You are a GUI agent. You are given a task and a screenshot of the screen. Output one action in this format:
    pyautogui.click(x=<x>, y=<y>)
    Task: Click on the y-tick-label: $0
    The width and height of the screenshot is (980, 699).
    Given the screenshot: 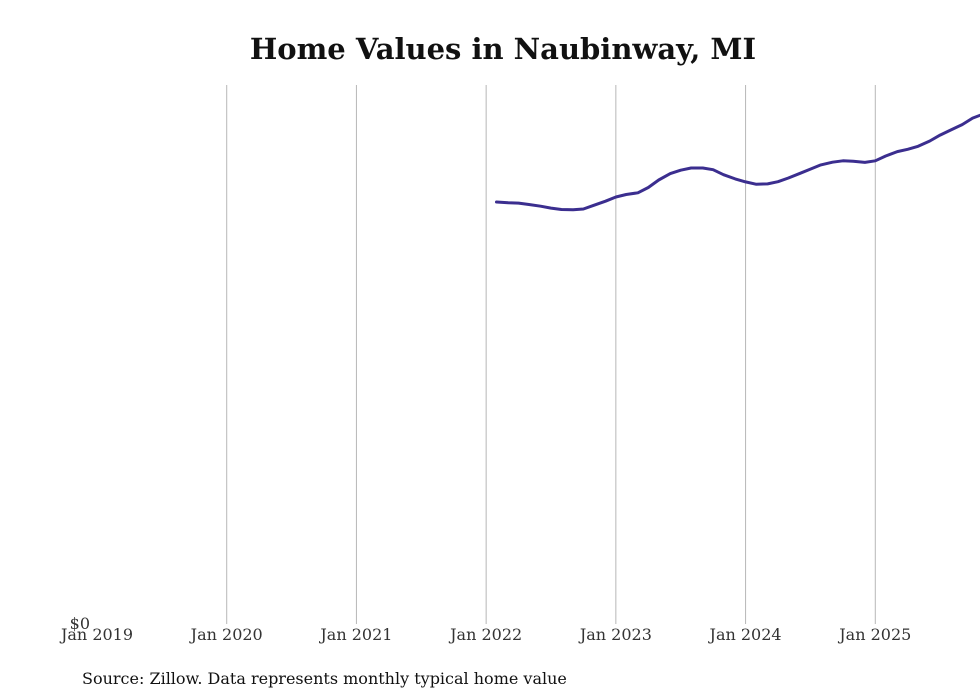 What is the action you would take?
    pyautogui.click(x=80, y=623)
    